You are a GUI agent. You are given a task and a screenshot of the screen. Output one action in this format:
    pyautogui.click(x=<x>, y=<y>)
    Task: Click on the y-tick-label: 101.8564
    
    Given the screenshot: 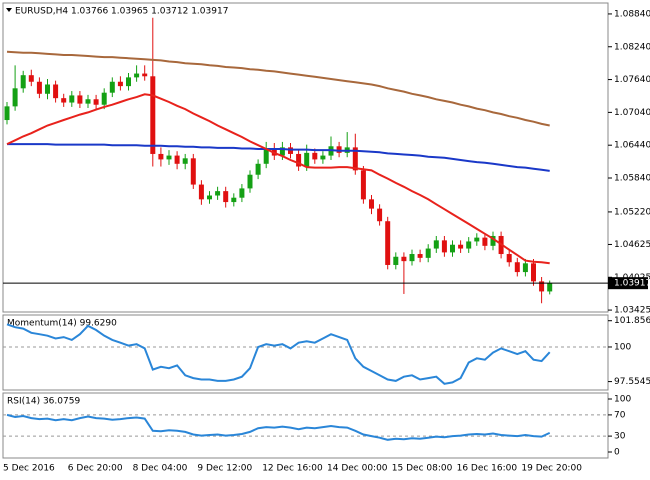 What is the action you would take?
    pyautogui.click(x=632, y=321)
    